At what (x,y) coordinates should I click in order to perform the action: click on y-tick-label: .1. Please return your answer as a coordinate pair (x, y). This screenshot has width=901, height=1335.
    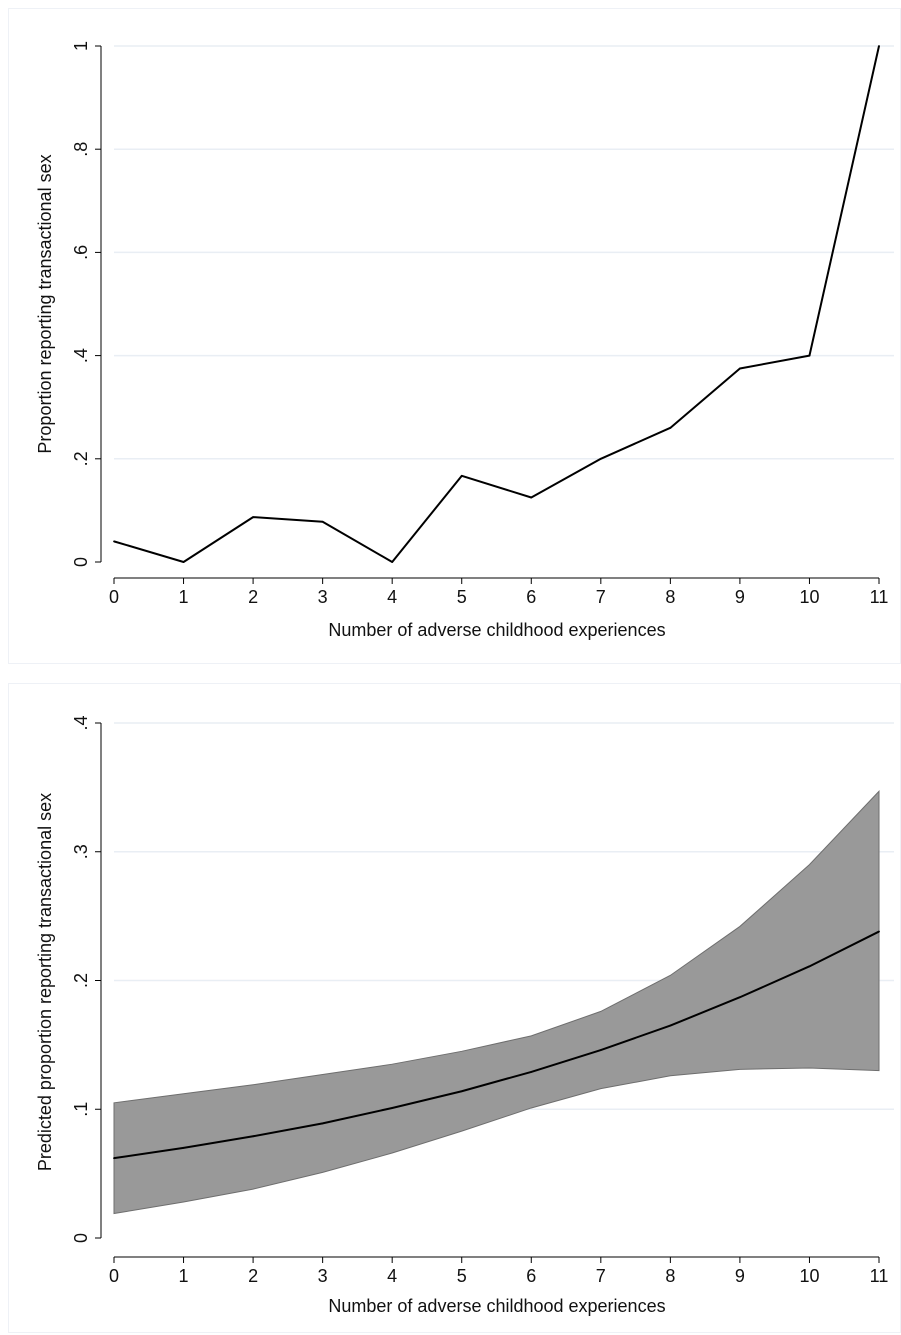
    Looking at the image, I should click on (81, 1109).